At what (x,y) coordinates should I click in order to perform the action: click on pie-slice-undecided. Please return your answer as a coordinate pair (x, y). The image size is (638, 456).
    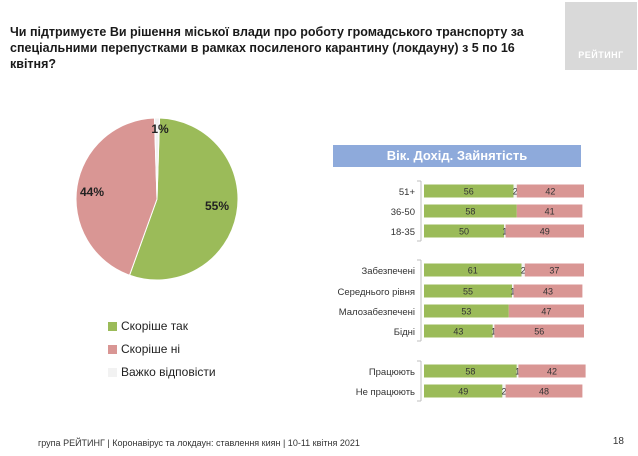
    Looking at the image, I should click on (157, 158).